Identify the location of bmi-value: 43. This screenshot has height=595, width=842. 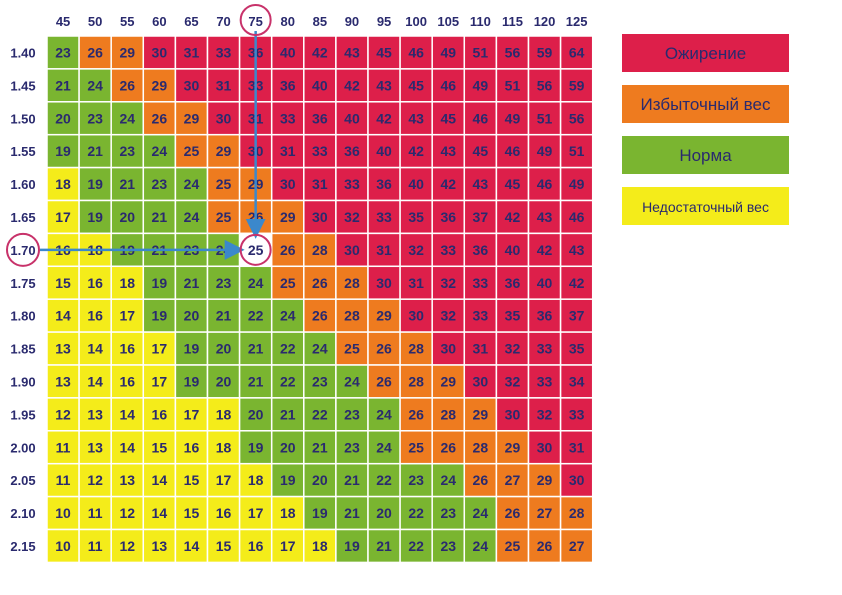
(448, 151).